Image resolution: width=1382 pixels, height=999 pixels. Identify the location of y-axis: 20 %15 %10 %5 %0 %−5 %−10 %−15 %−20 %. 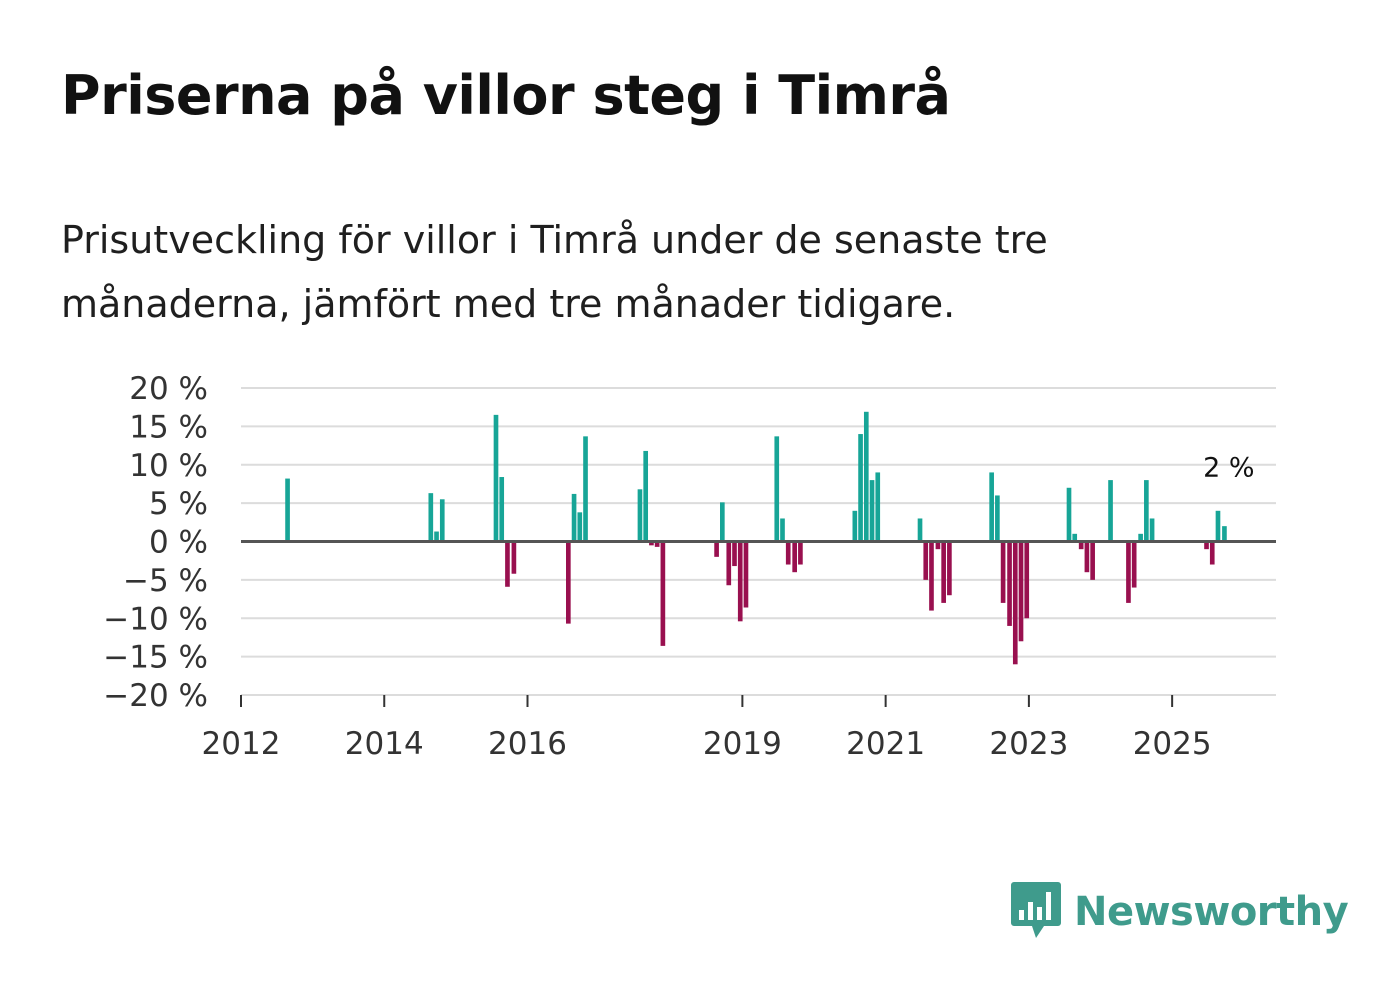
(155, 542).